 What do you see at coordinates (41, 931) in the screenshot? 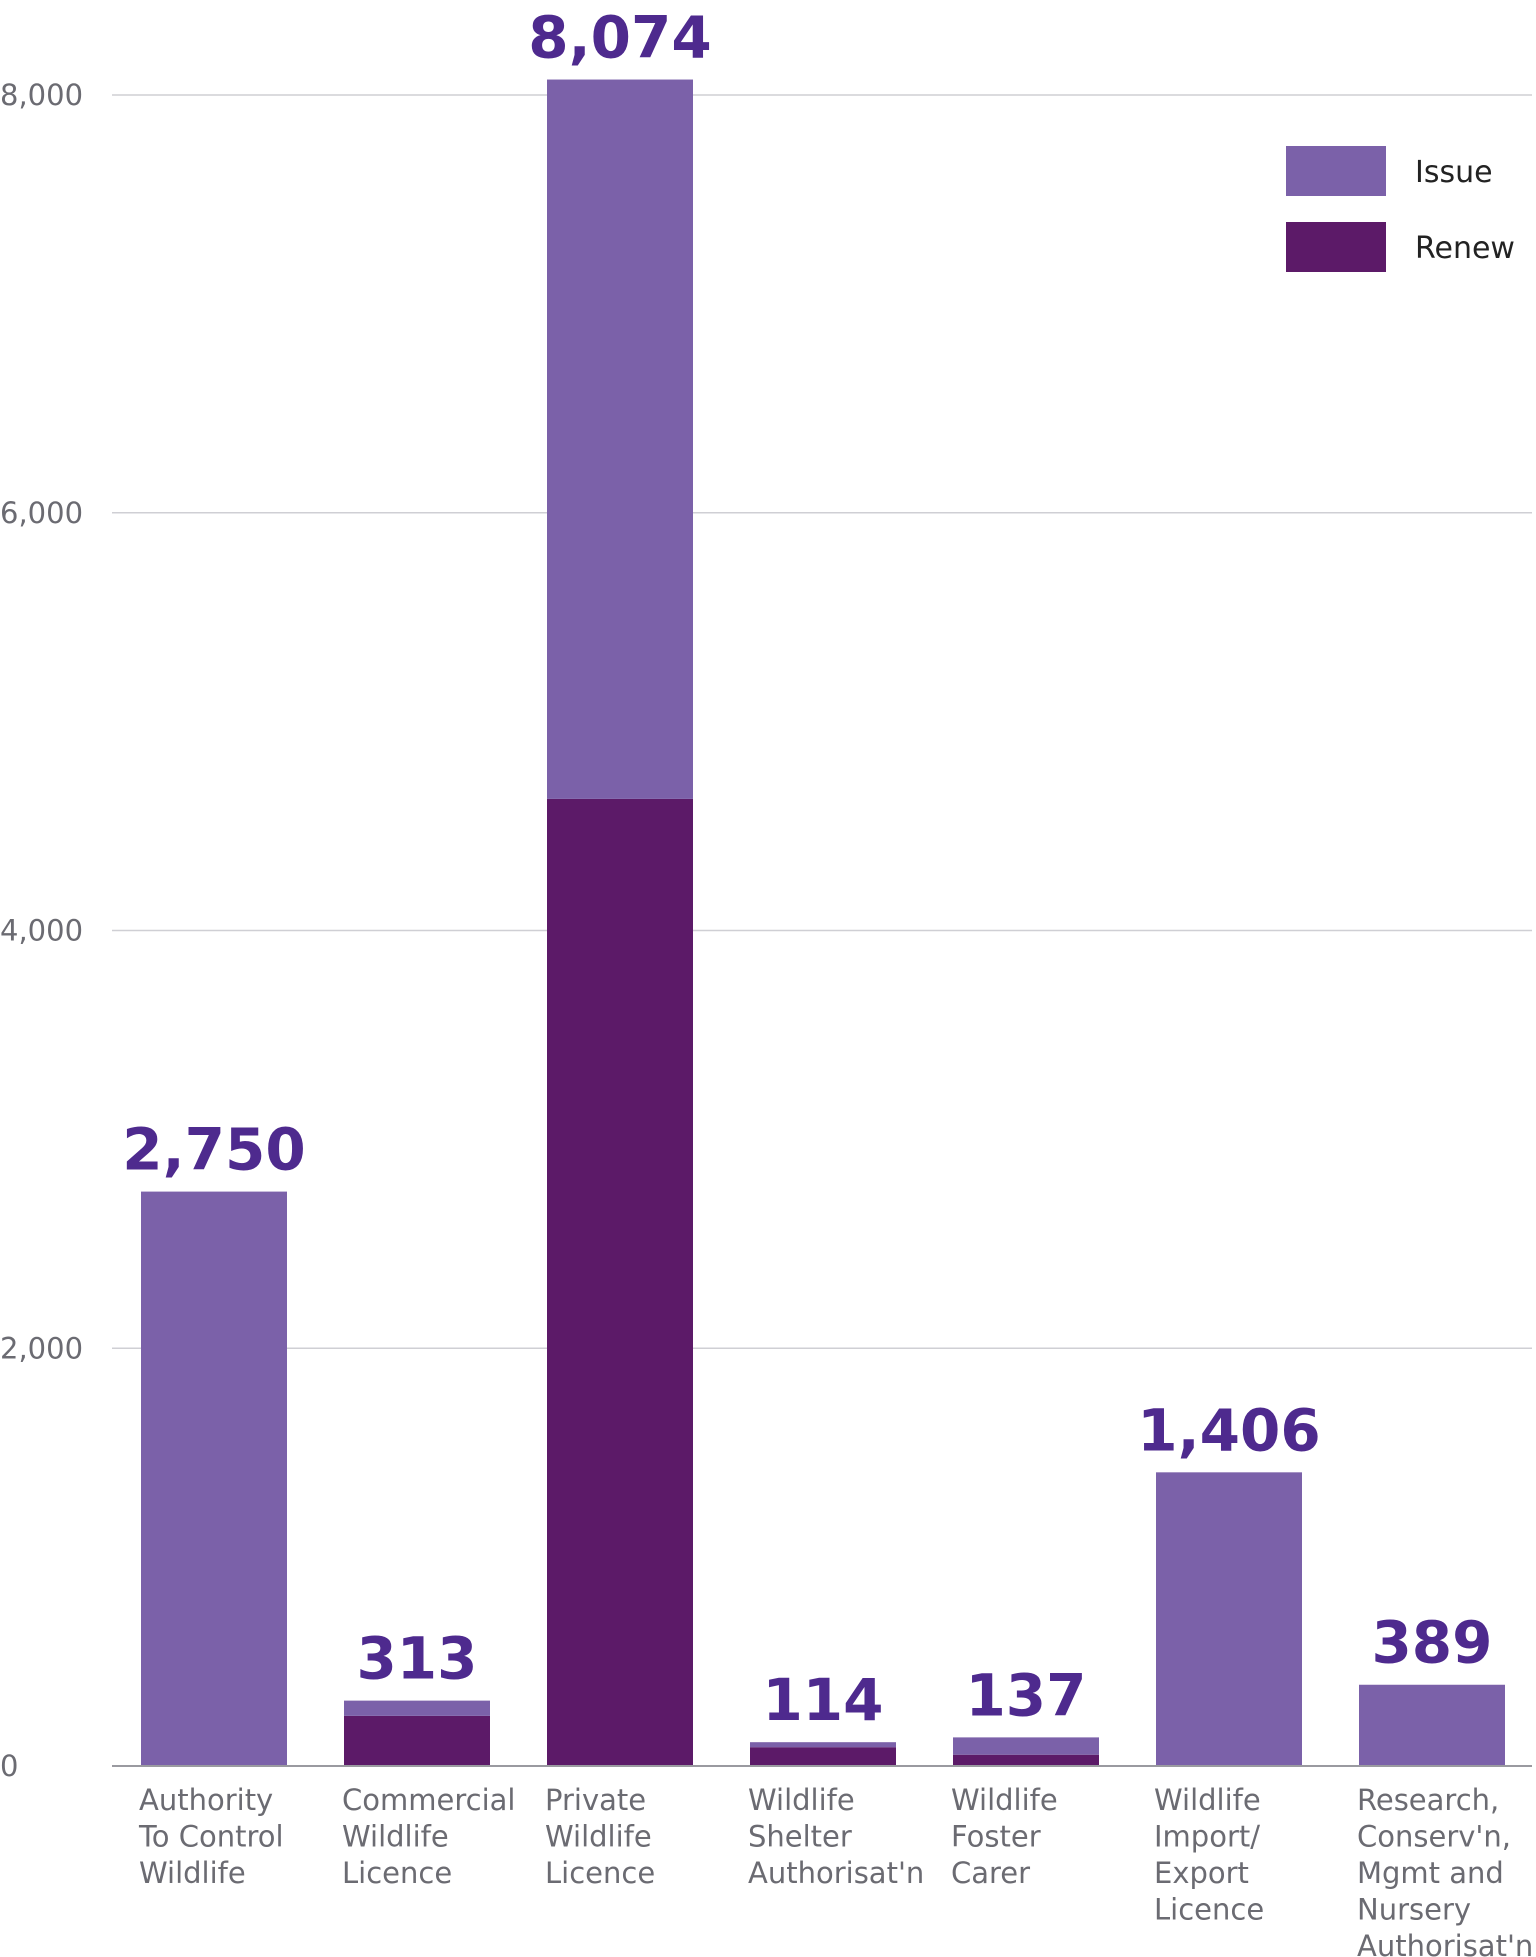
I see `y-tick-label: 4,000` at bounding box center [41, 931].